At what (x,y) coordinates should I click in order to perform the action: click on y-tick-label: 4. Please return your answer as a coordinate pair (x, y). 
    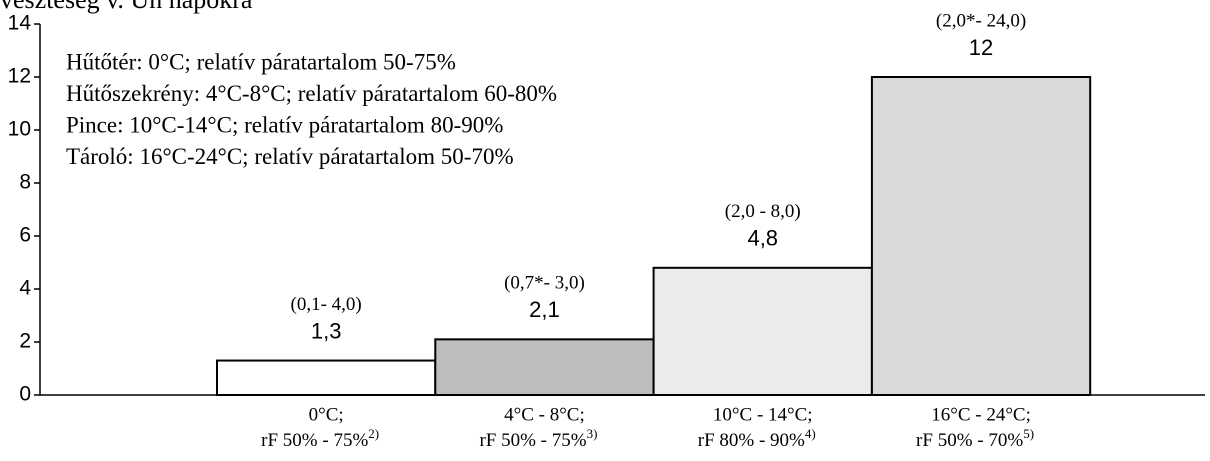
    Looking at the image, I should click on (25, 288).